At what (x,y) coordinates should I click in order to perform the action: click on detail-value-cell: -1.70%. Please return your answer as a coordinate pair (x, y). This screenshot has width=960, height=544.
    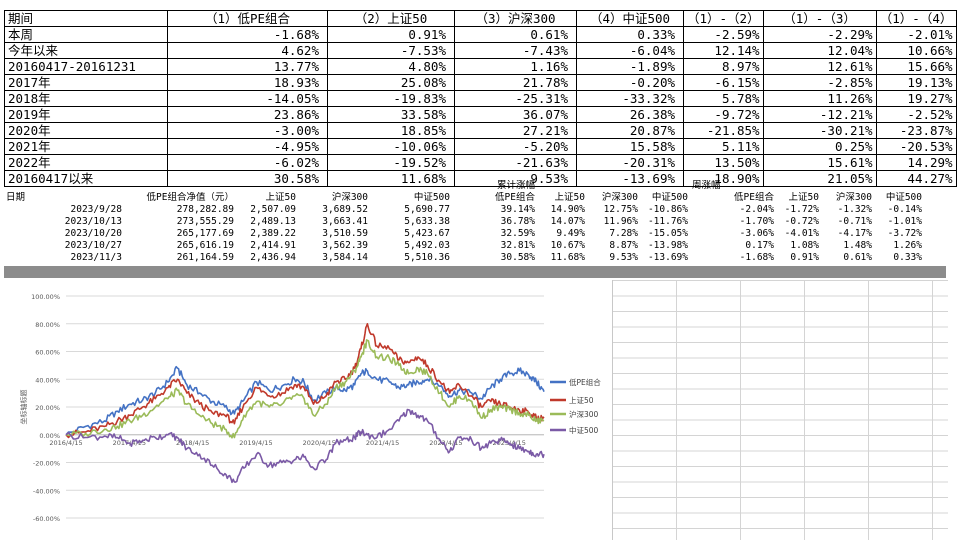
    Looking at the image, I should click on (756, 221).